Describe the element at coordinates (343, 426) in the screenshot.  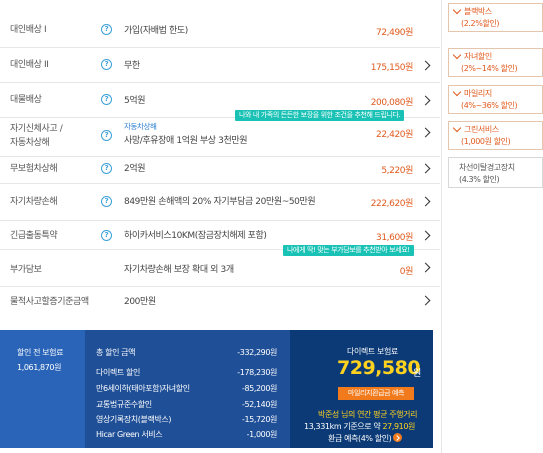
I see `mileage-note-2-text: 13,331km 기준으로 약` at that location.